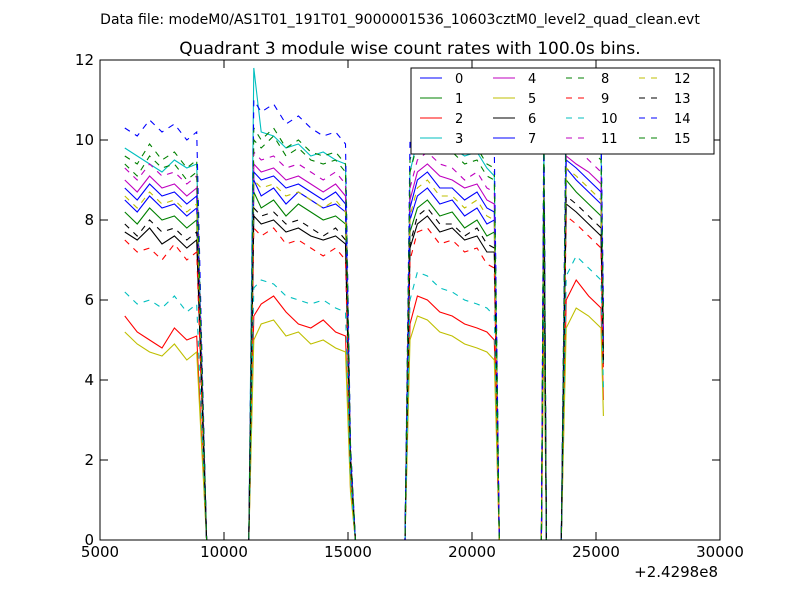 This screenshot has width=800, height=600. I want to click on legend-label-2: 2, so click(459, 119).